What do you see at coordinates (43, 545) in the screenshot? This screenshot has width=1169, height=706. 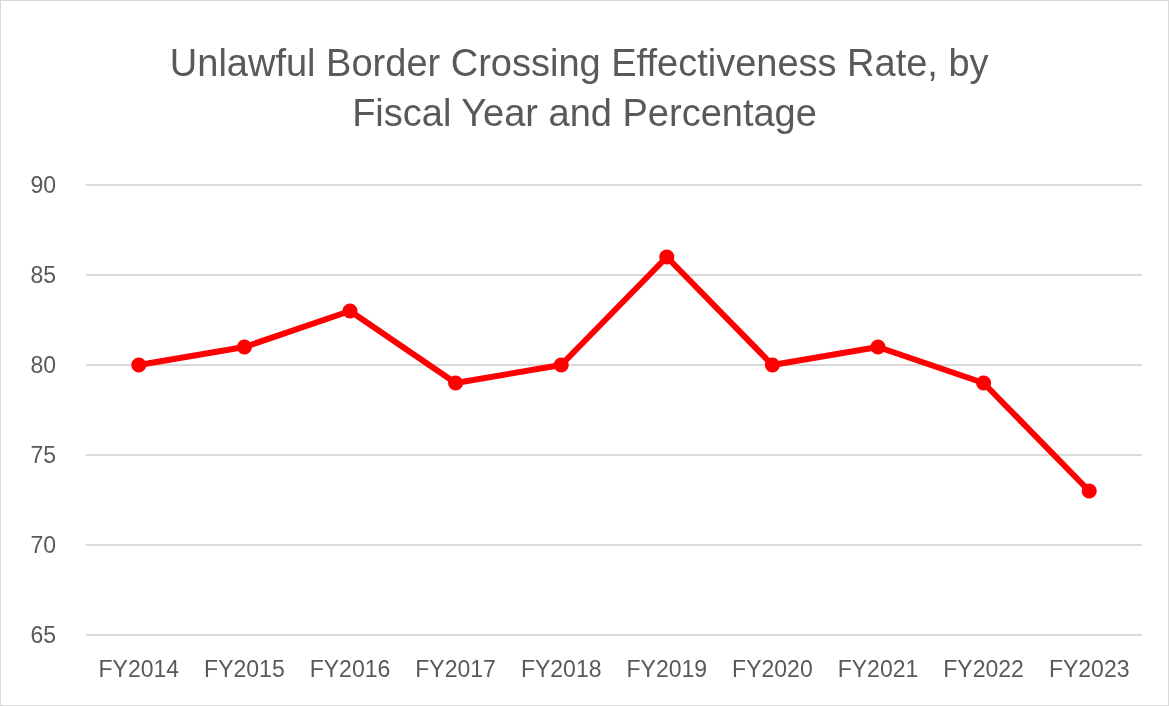 I see `y-tick-label: 70` at bounding box center [43, 545].